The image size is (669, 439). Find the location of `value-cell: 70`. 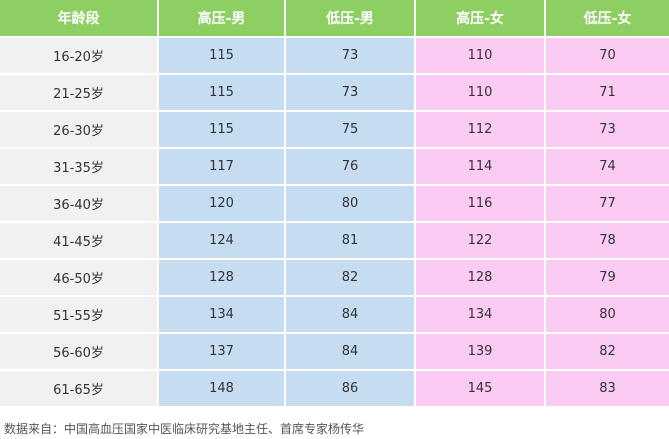

value-cell: 70 is located at coordinates (607, 55).